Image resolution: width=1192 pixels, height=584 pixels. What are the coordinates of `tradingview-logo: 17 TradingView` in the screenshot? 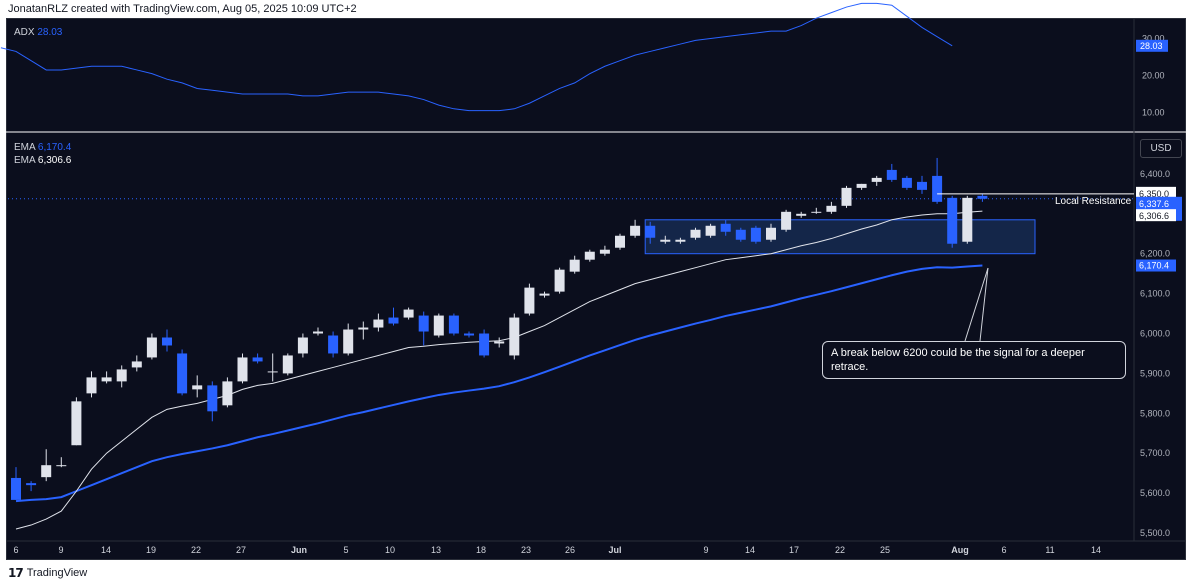 It's located at (47, 573).